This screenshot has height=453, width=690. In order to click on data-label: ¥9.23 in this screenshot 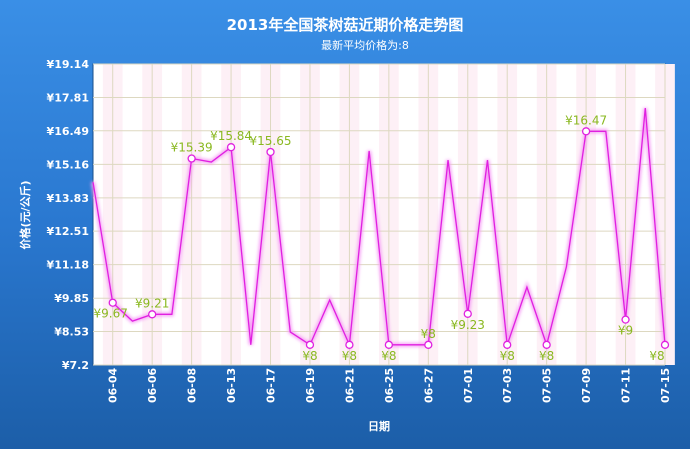, I will do `click(468, 325)`.